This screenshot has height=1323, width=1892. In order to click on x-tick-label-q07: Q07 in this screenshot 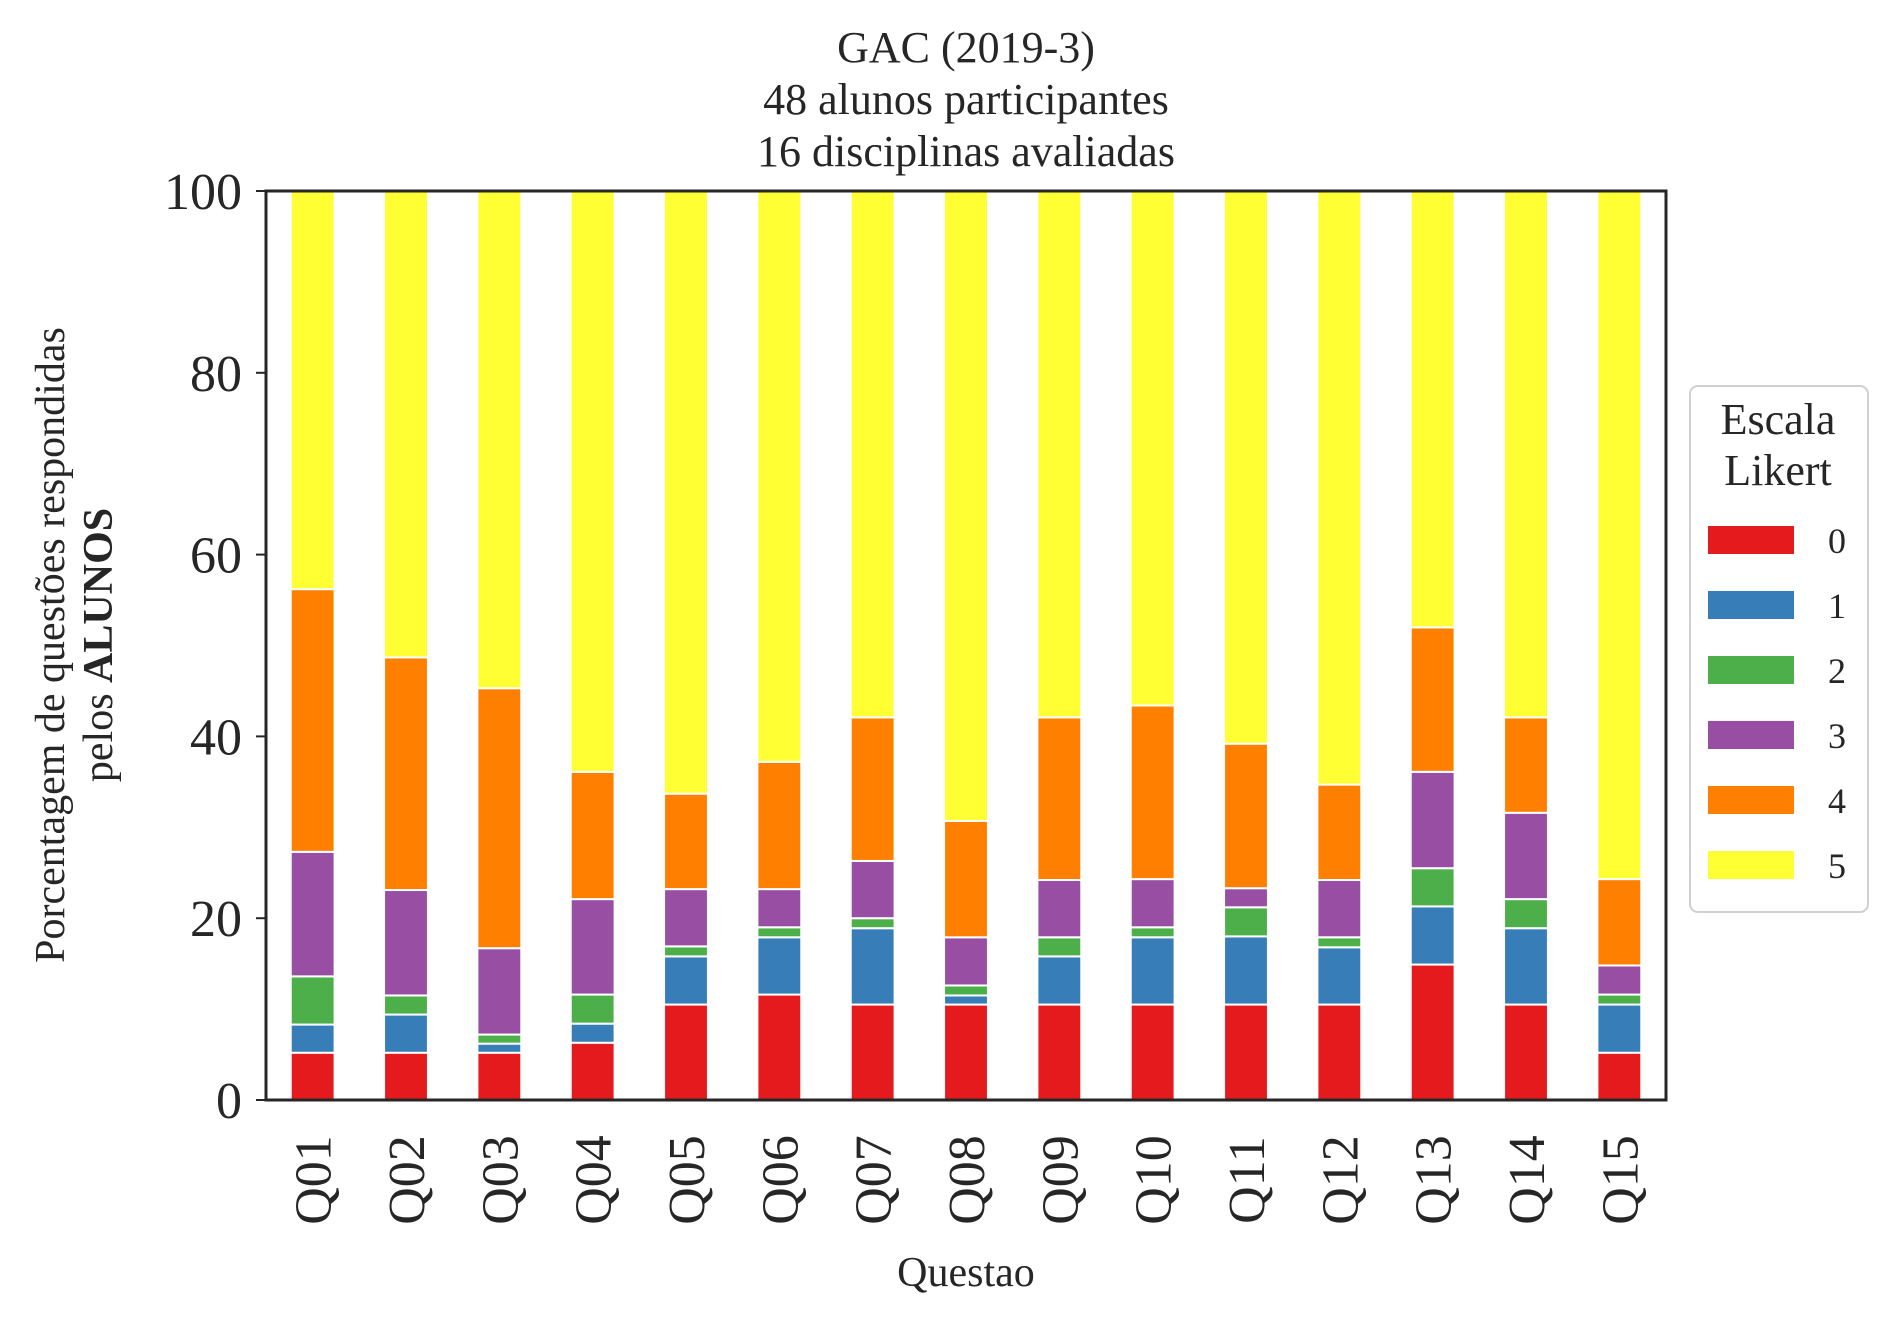, I will do `click(874, 1180)`.